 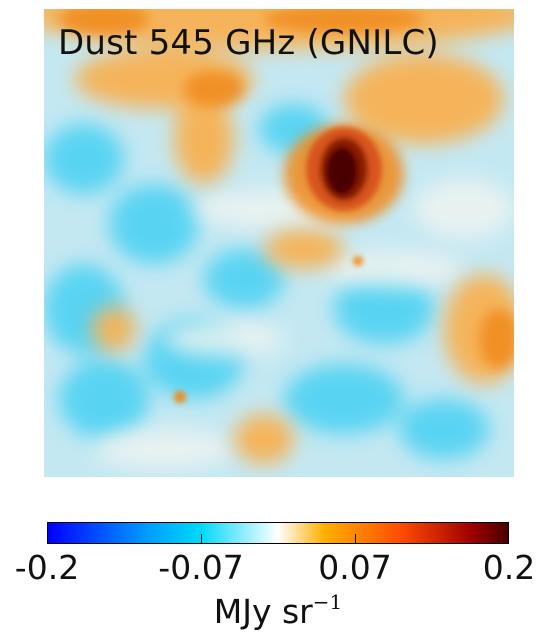 I want to click on colorbar, so click(x=278, y=533).